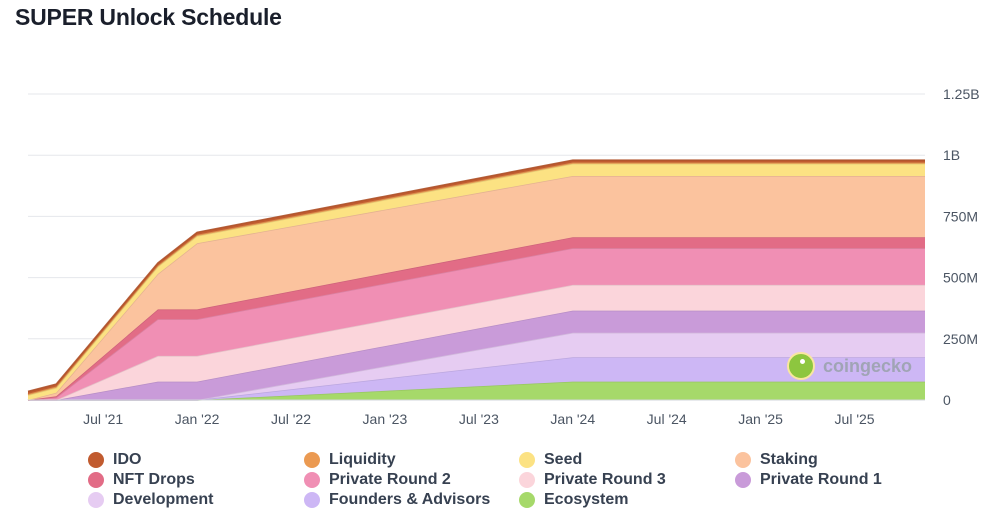 Image resolution: width=1000 pixels, height=521 pixels. I want to click on legend-label: Development, so click(163, 499).